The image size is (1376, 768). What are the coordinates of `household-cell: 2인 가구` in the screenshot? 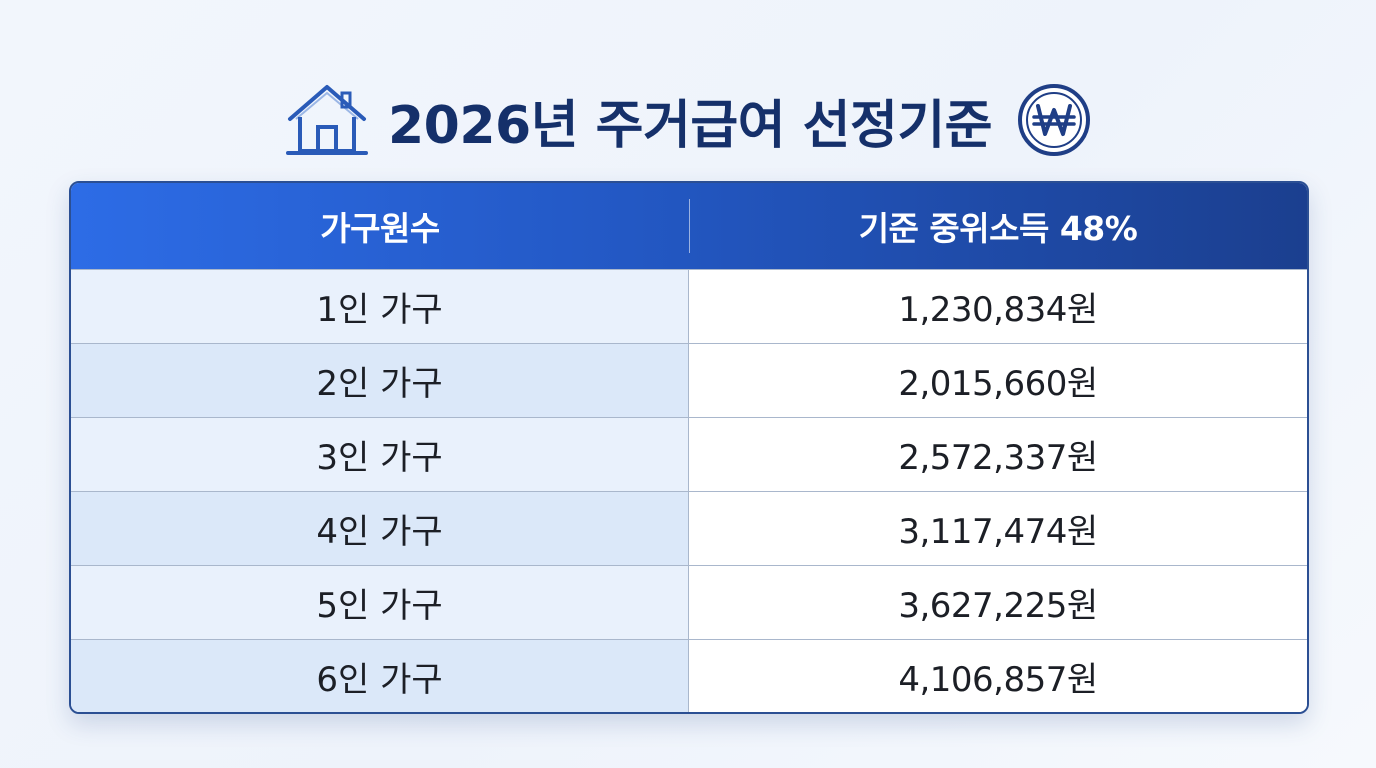 It's located at (380, 380).